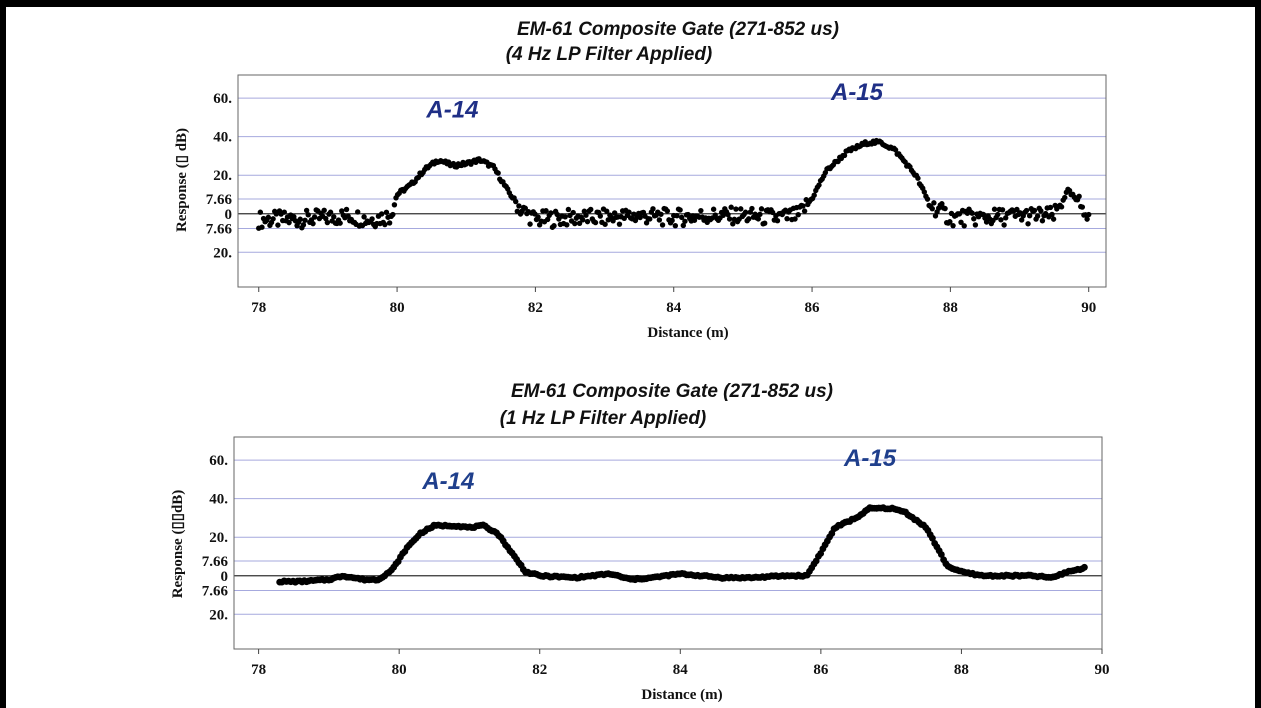 The width and height of the screenshot is (1261, 708). I want to click on annotation-label: A-15, so click(870, 458).